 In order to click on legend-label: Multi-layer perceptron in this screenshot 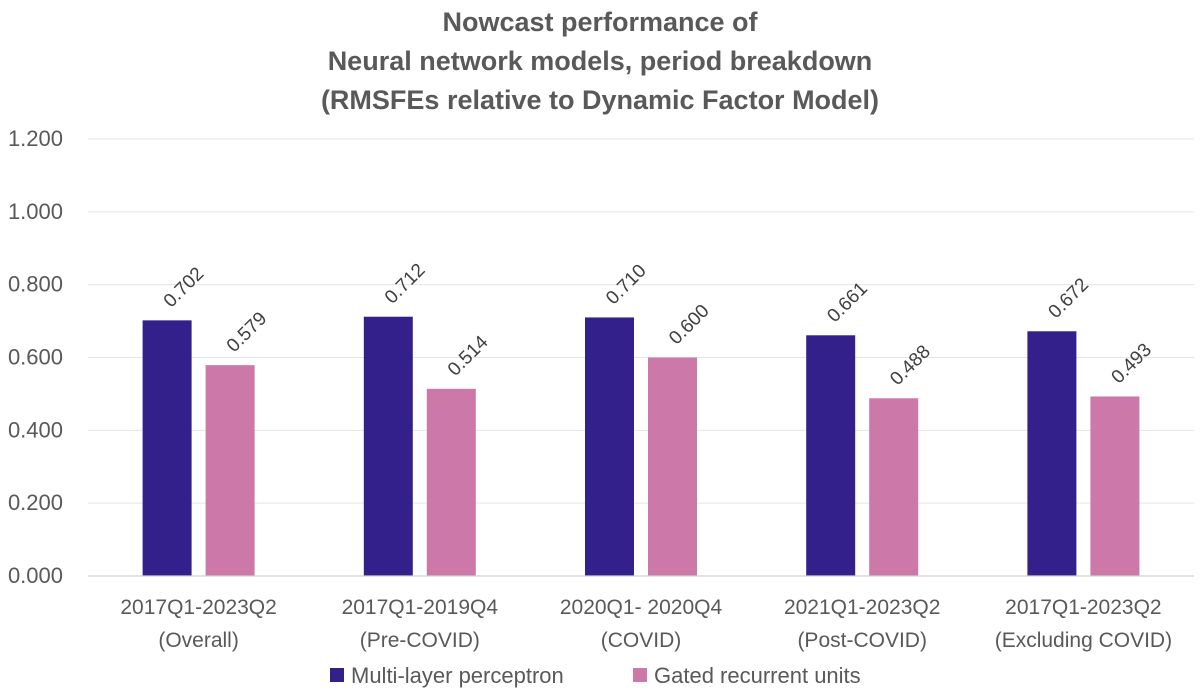, I will do `click(457, 675)`.